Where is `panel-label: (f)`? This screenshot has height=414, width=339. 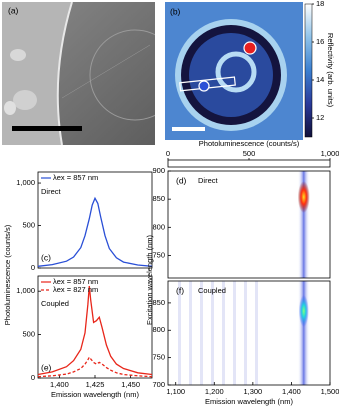
panel-label: (f) is located at coordinates (180, 290).